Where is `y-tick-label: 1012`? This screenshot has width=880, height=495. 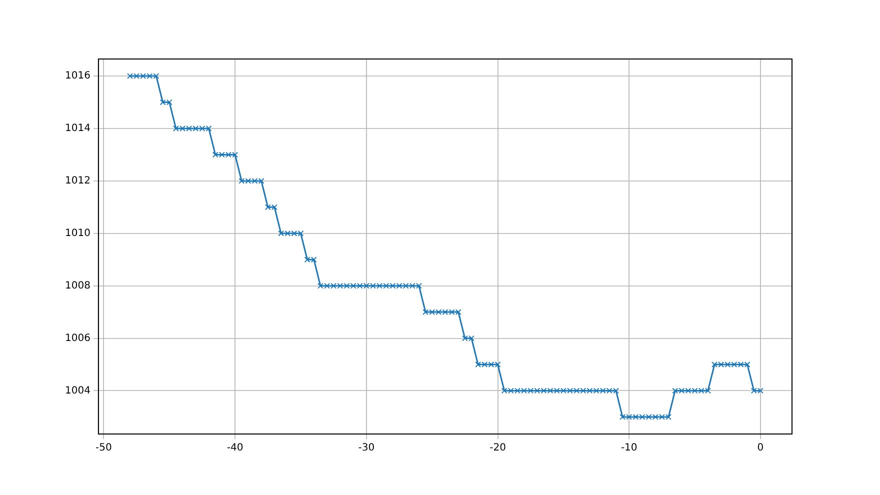 y-tick-label: 1012 is located at coordinates (77, 181).